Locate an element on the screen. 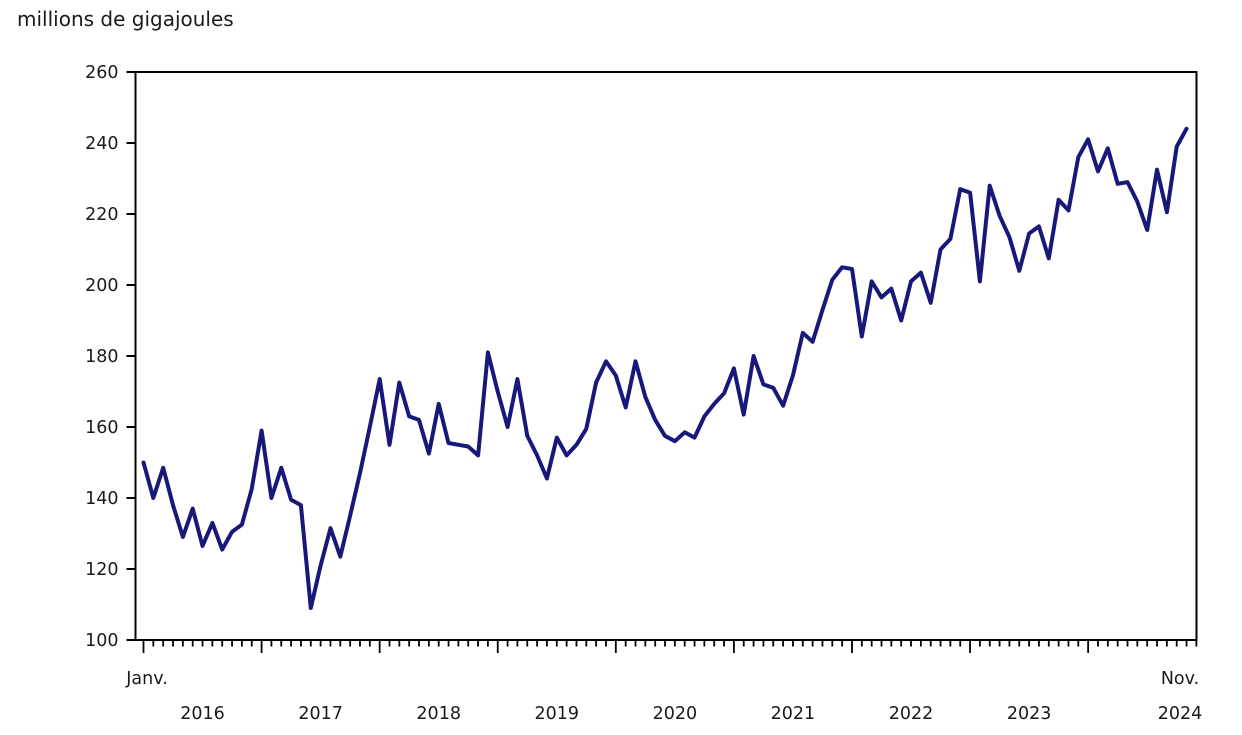 The image size is (1242, 735). x-axis is located at coordinates (670, 646).